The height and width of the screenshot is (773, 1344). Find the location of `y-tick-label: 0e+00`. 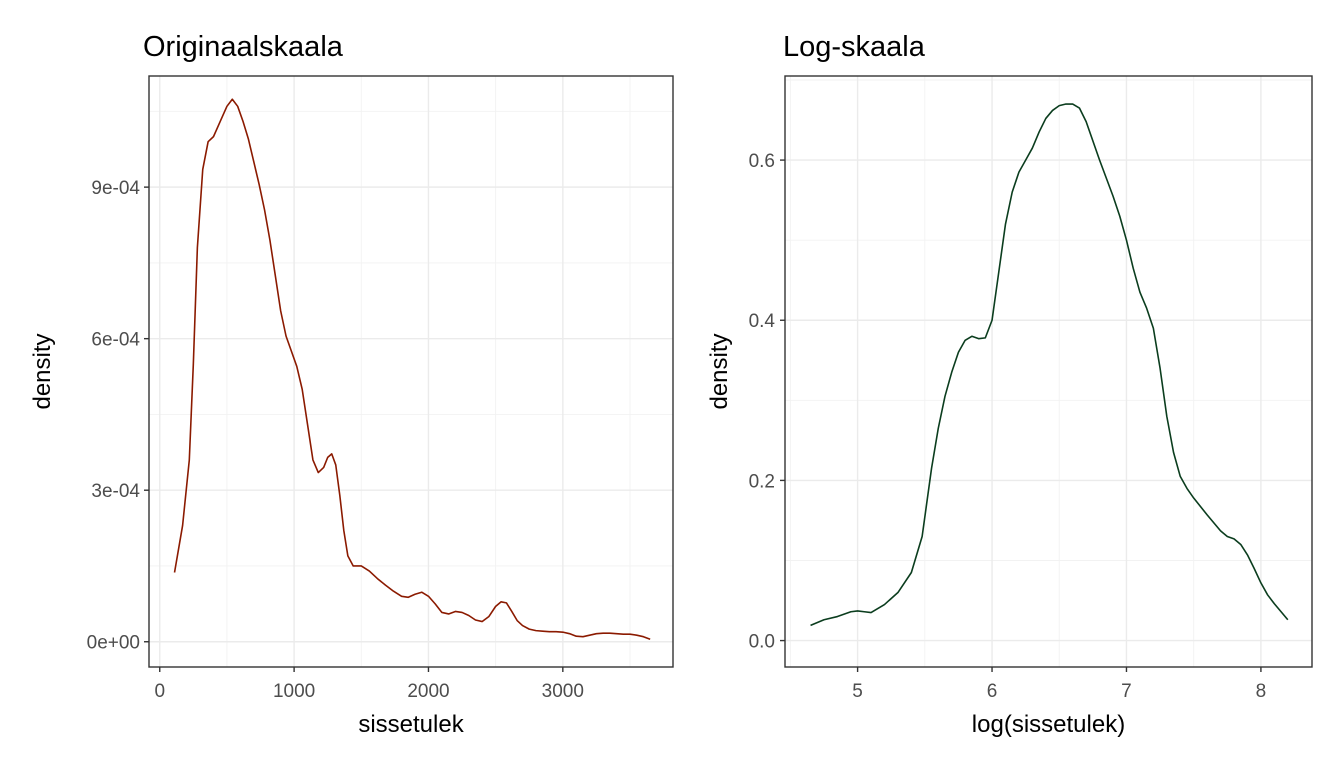

y-tick-label: 0e+00 is located at coordinates (113, 643).